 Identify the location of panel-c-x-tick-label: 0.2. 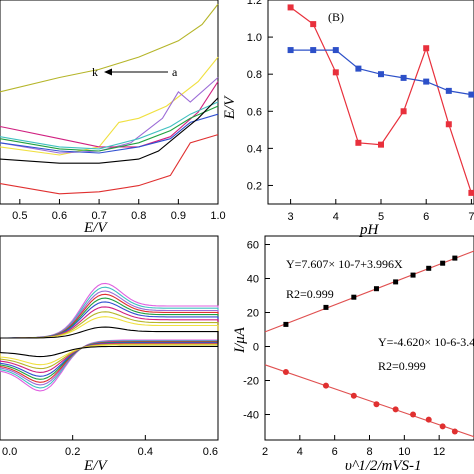
(72, 452).